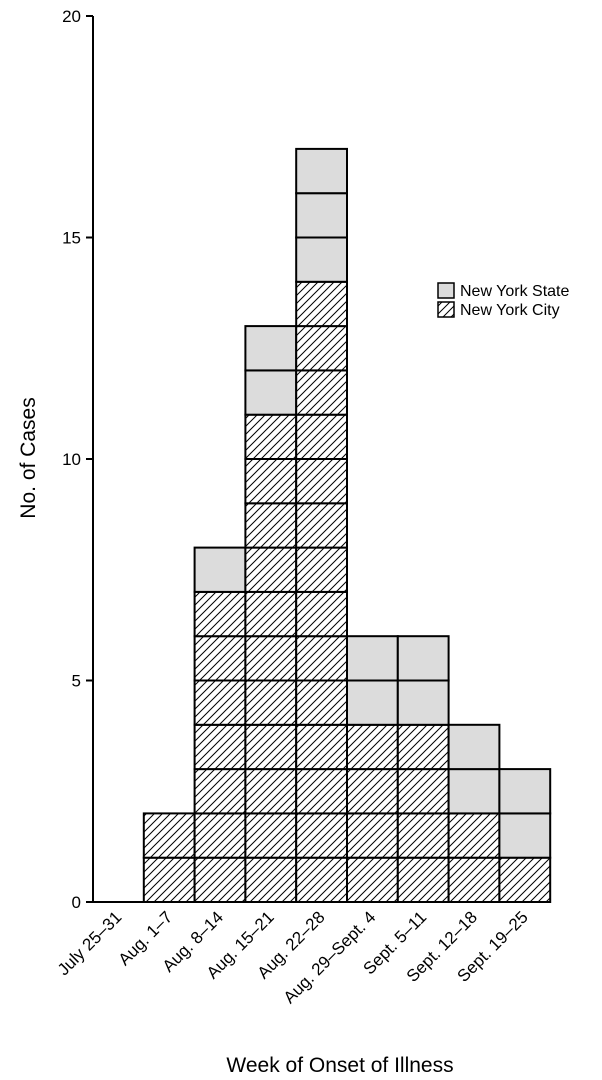  Describe the element at coordinates (76, 902) in the screenshot. I see `y-tick-label: 0` at that location.